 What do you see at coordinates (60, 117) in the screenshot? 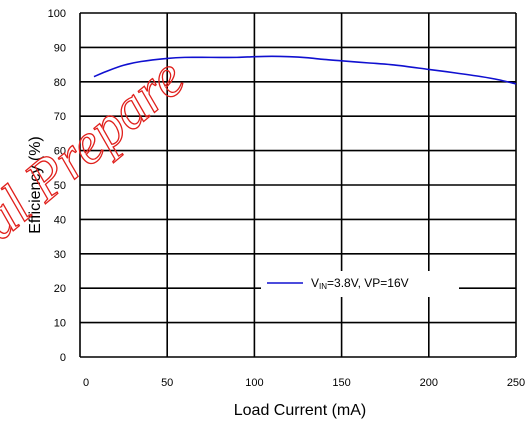
I see `y-tick-label: 70` at bounding box center [60, 117].